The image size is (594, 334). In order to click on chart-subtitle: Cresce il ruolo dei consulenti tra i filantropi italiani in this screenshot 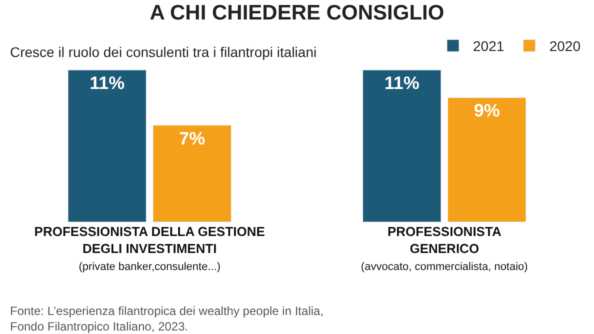, I will do `click(163, 52)`.